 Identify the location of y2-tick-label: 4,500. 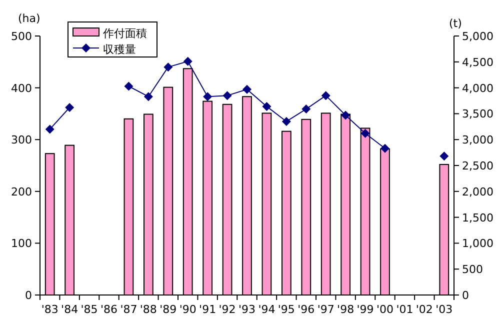
(478, 62).